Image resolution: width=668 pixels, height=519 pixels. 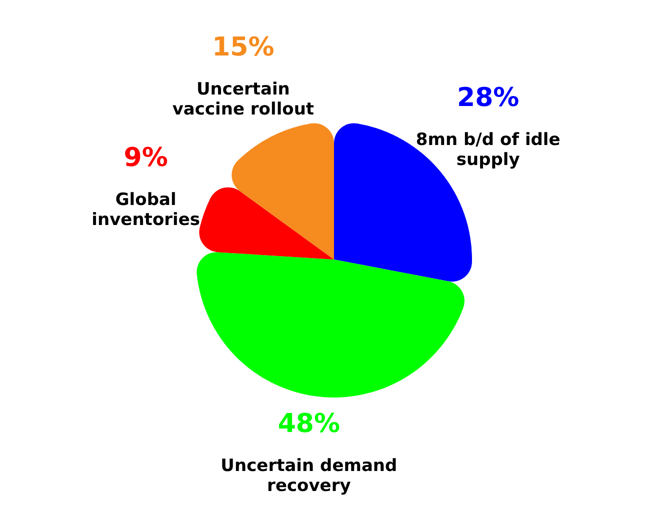 I want to click on slice-label: 8mn b/d of idle supply, so click(x=488, y=150).